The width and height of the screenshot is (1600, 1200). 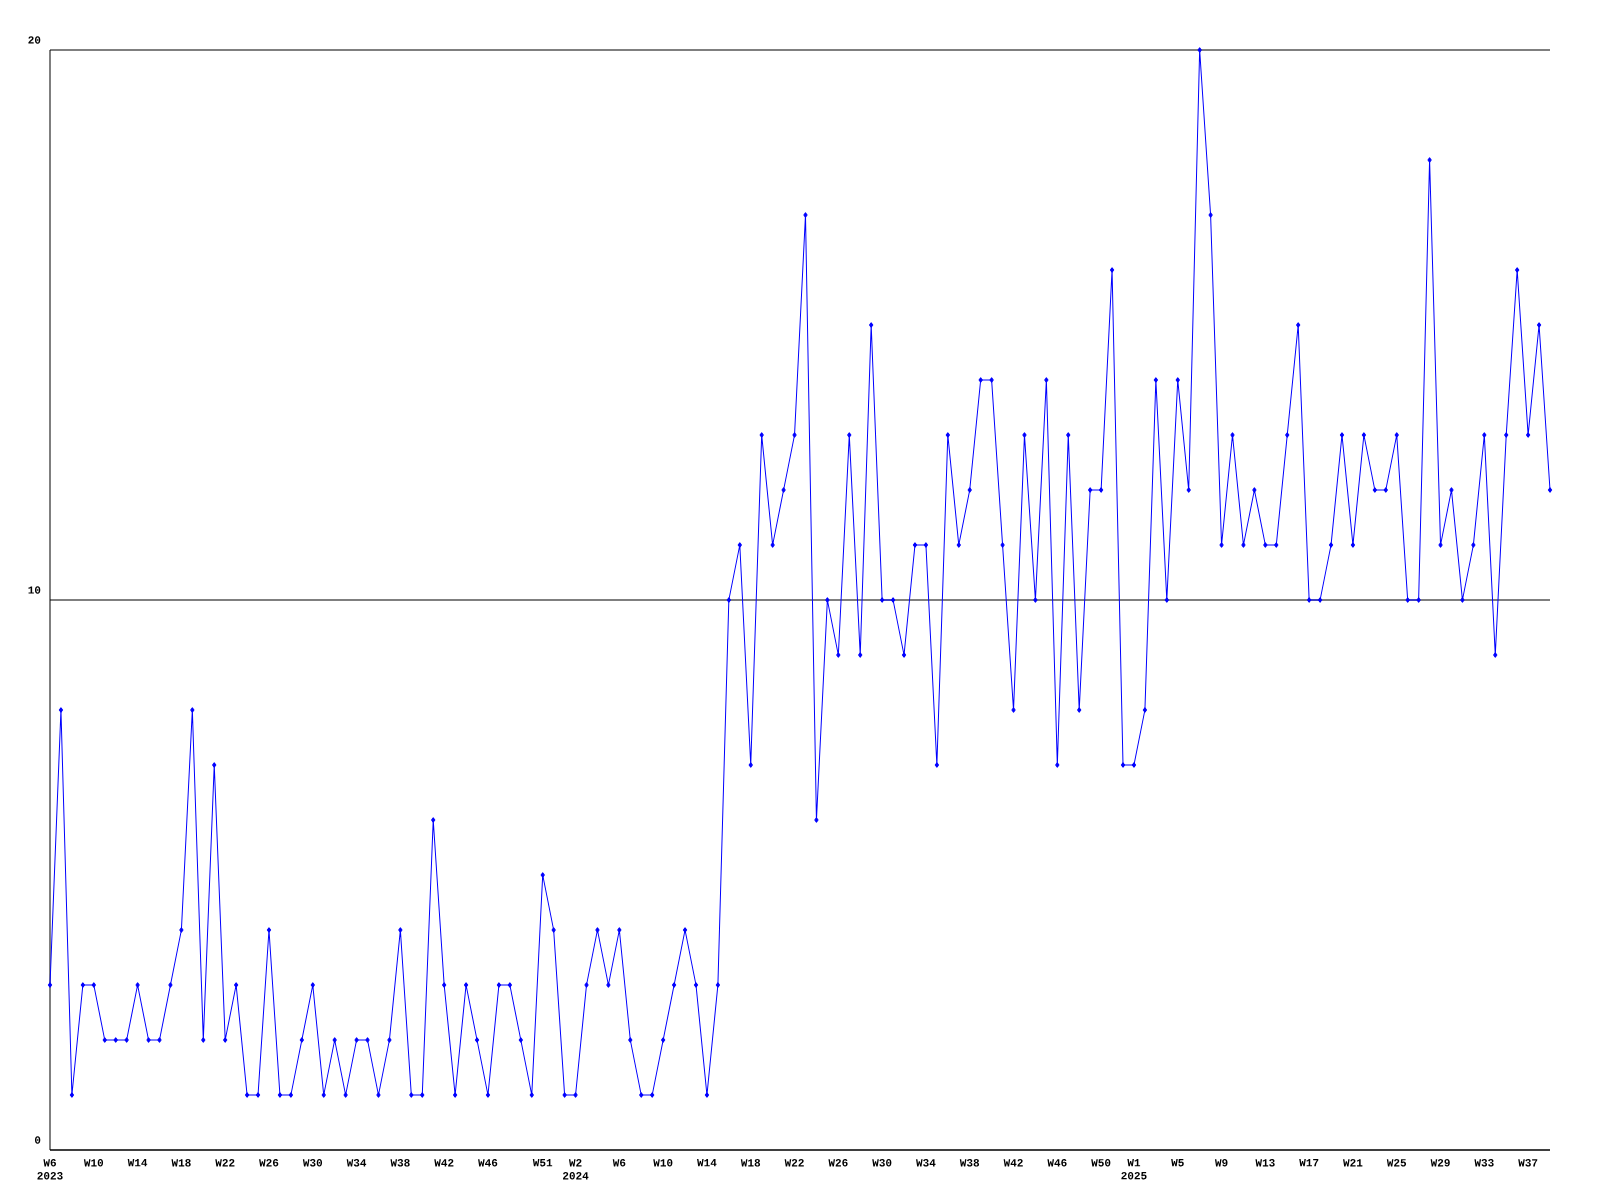 What do you see at coordinates (1396, 1163) in the screenshot?
I see `x-tick-label: W25` at bounding box center [1396, 1163].